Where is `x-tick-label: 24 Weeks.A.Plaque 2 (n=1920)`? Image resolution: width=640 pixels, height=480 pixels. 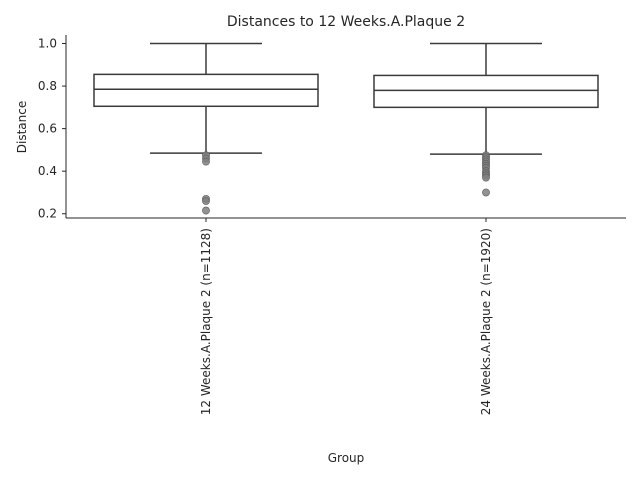 x-tick-label: 24 Weeks.A.Plaque 2 (n=1920) is located at coordinates (486, 321).